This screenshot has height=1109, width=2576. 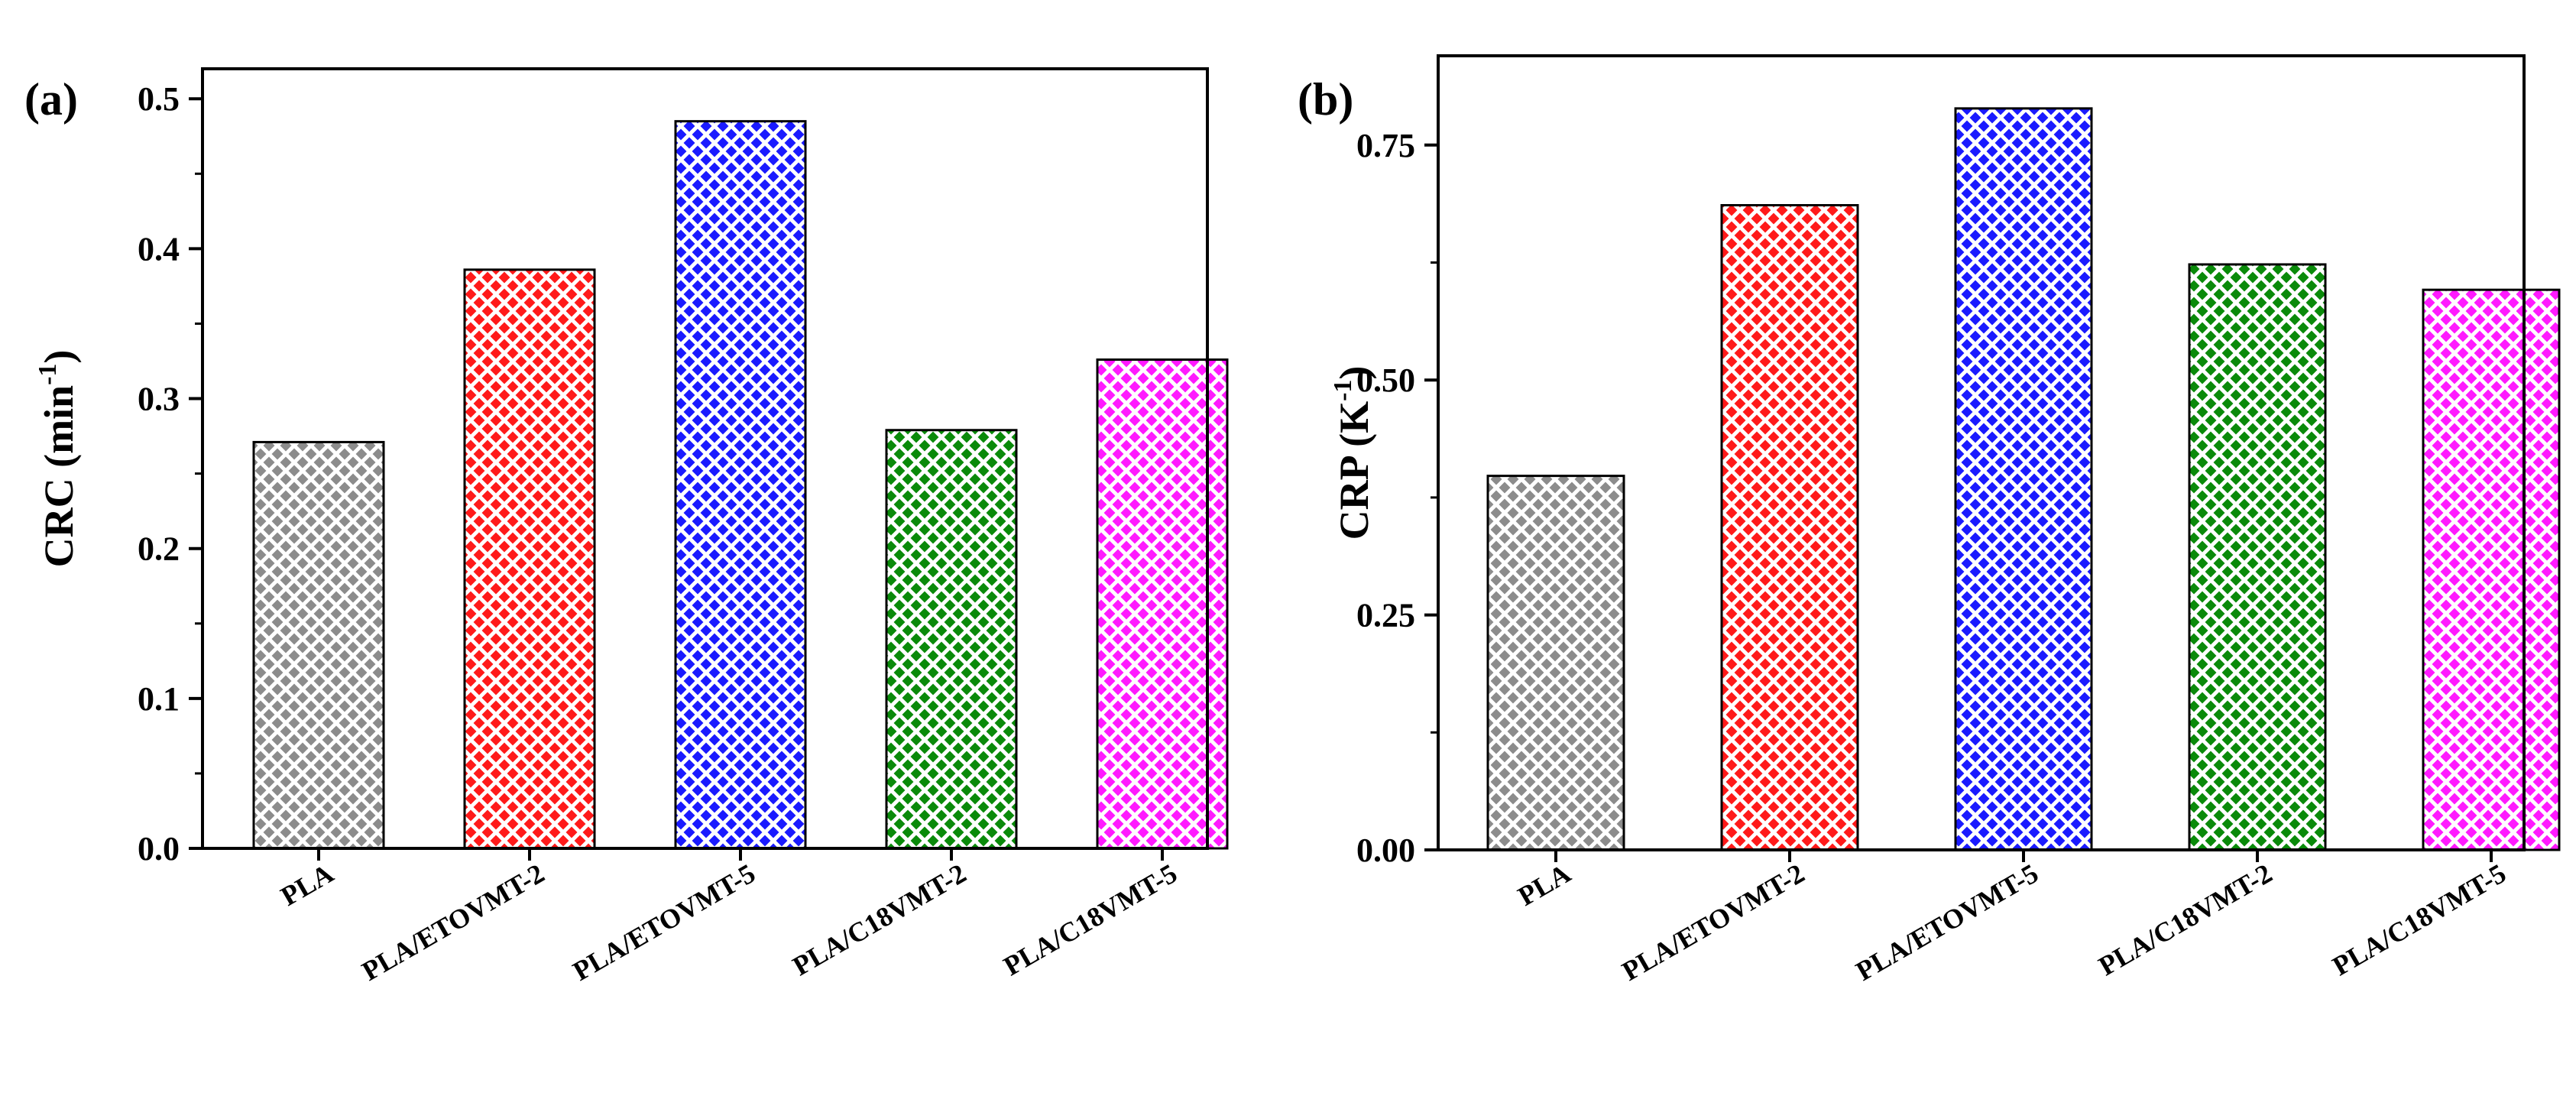 What do you see at coordinates (159, 399) in the screenshot?
I see `y-tick-label: 0.3` at bounding box center [159, 399].